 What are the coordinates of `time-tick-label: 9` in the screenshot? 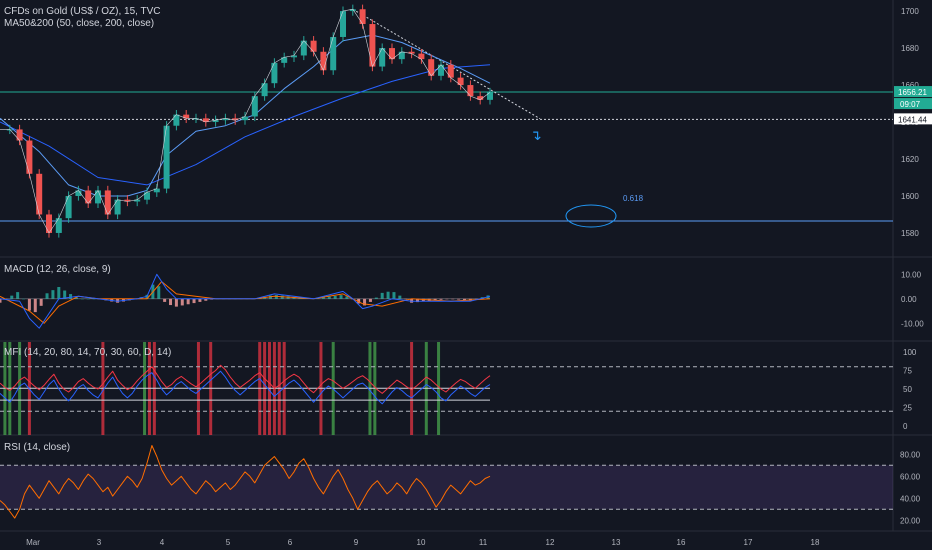 It's located at (356, 542).